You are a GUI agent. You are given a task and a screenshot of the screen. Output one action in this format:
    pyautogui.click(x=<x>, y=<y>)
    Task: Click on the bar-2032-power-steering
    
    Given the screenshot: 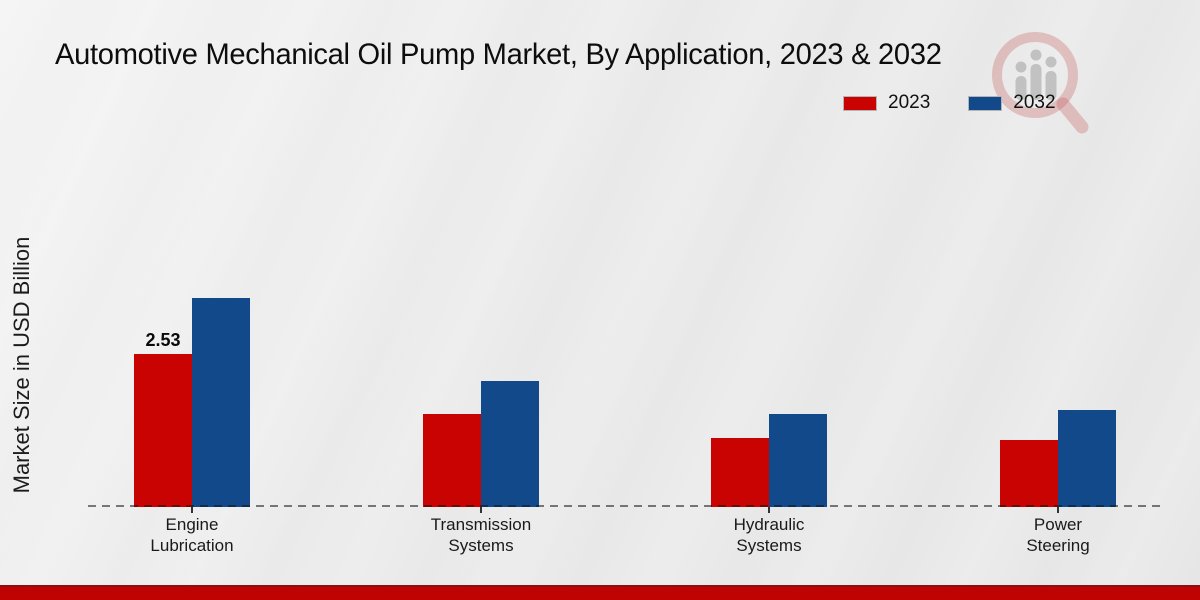 What is the action you would take?
    pyautogui.click(x=1087, y=458)
    